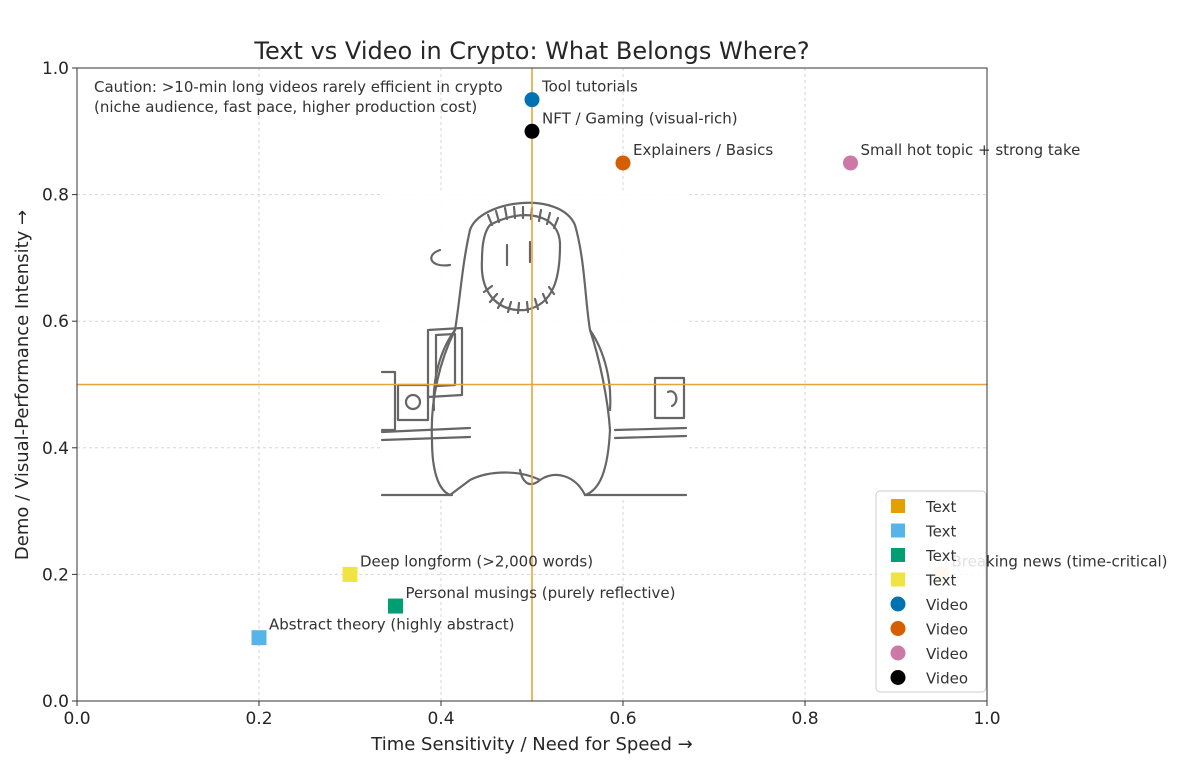 This screenshot has height=767, width=1200. Describe the element at coordinates (622, 719) in the screenshot. I see `x-tick-label: 0.6` at that location.